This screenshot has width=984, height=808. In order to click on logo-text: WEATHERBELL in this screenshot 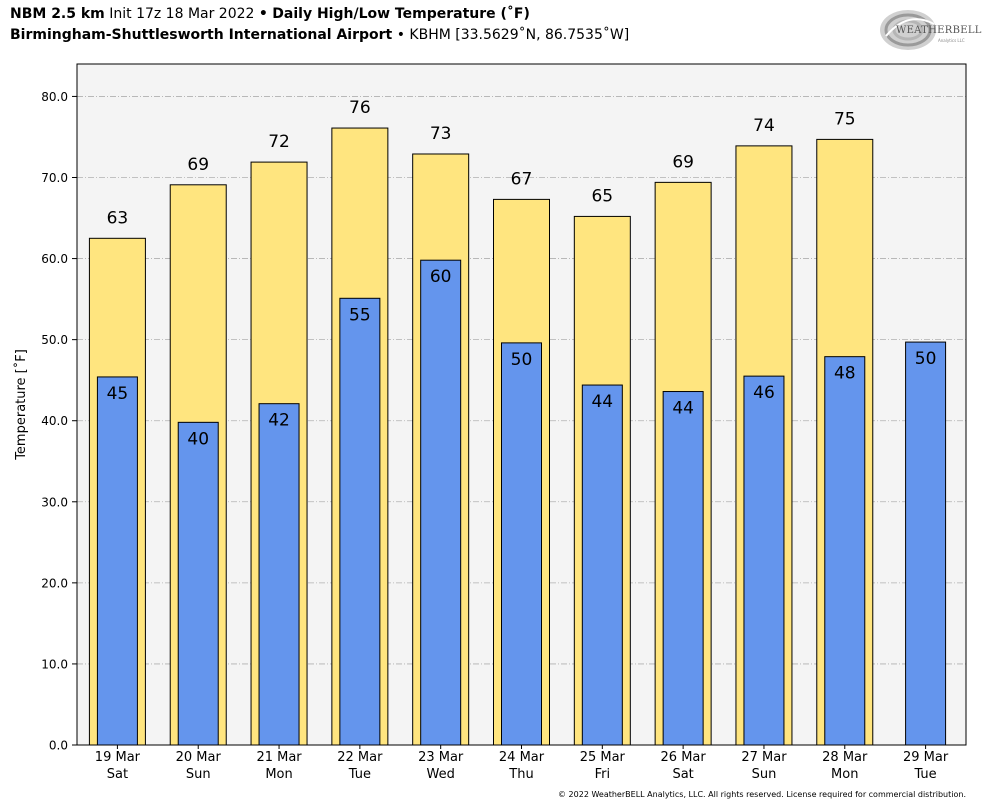, I will do `click(939, 30)`.